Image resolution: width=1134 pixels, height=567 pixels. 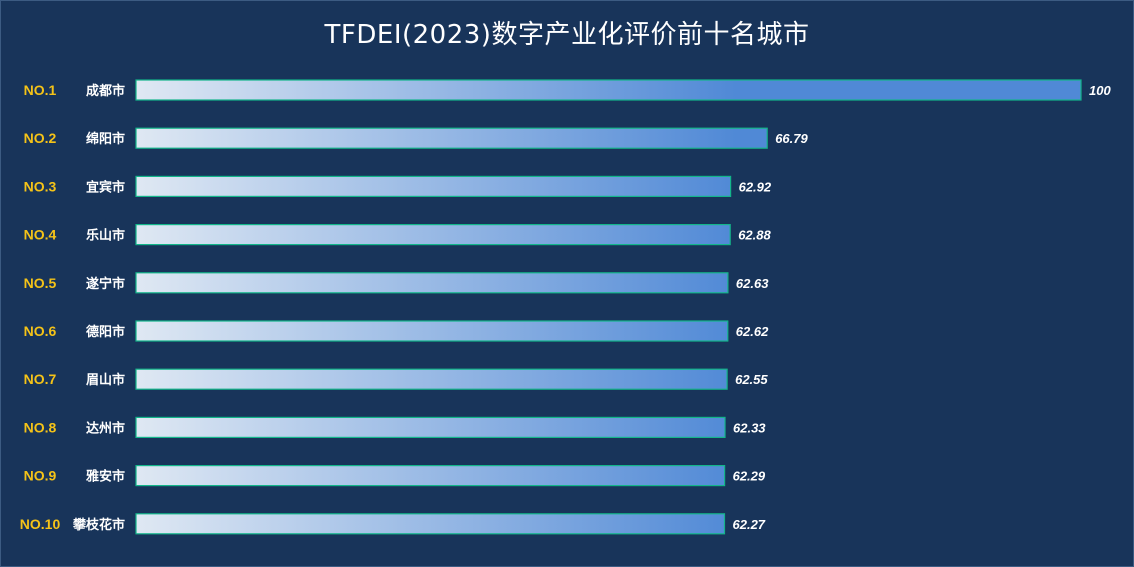 What do you see at coordinates (749, 524) in the screenshot?
I see `value-label: 62.27` at bounding box center [749, 524].